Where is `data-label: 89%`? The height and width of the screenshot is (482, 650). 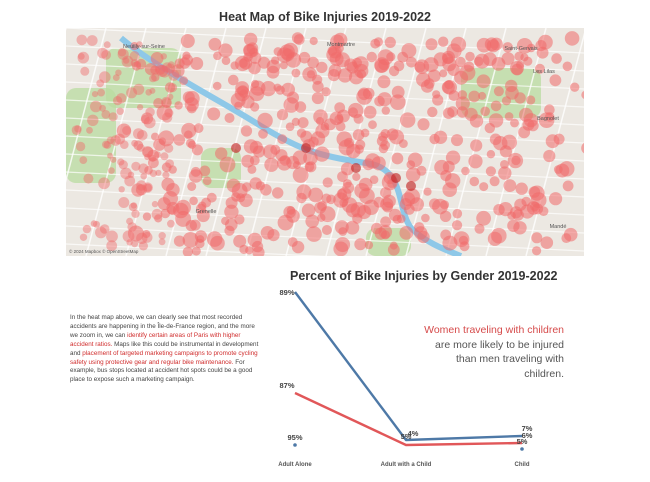
data-label: 89% is located at coordinates (286, 292).